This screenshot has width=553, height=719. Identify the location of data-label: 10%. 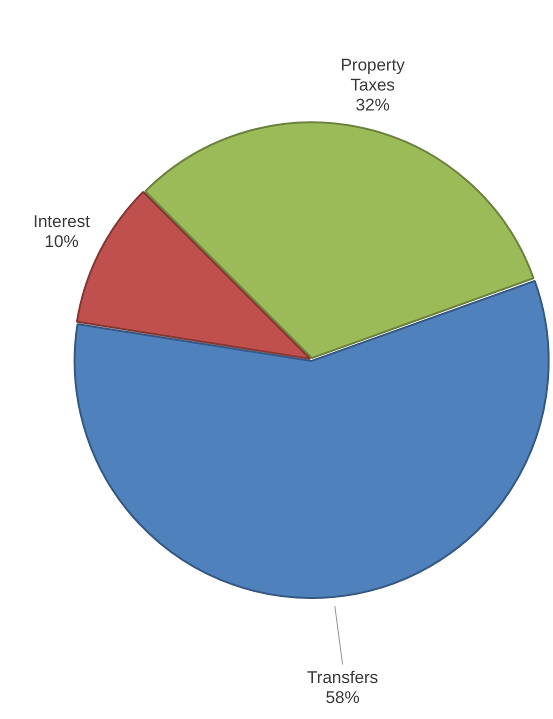
(61, 241).